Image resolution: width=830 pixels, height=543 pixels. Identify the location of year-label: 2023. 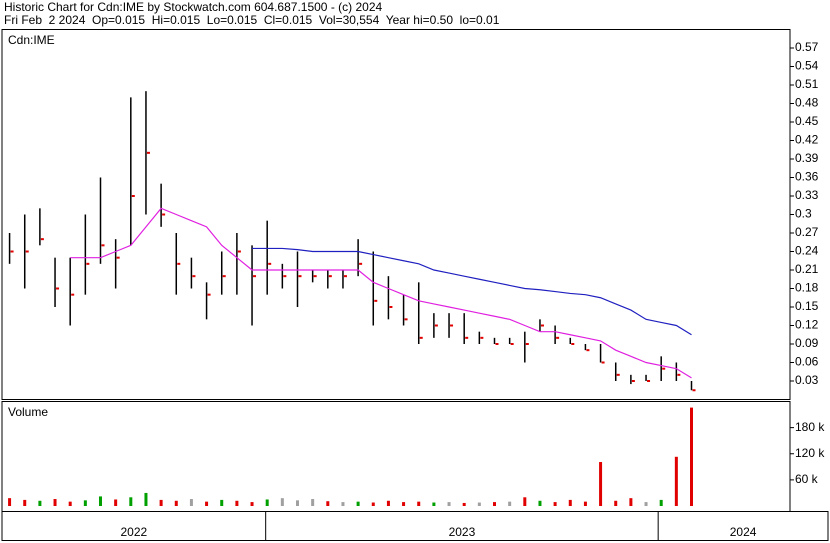
(462, 532).